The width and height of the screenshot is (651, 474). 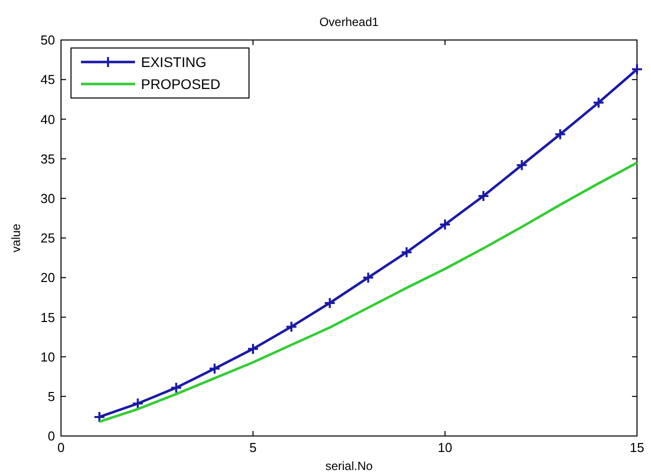 What do you see at coordinates (180, 84) in the screenshot?
I see `legend-label: PROPOSED` at bounding box center [180, 84].